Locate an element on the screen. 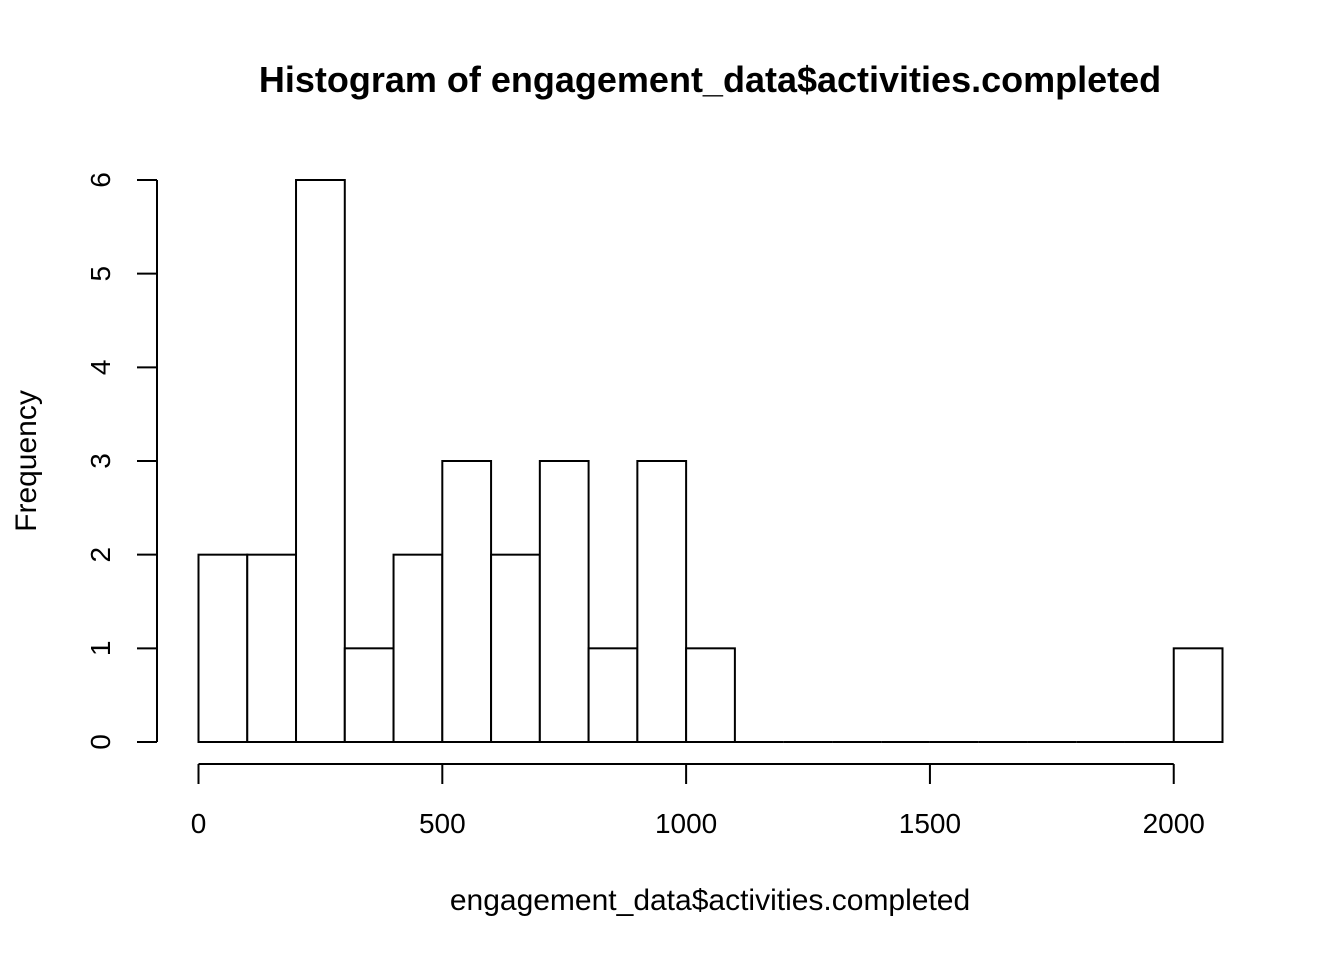  y-tick-label: 2 is located at coordinates (100, 555).